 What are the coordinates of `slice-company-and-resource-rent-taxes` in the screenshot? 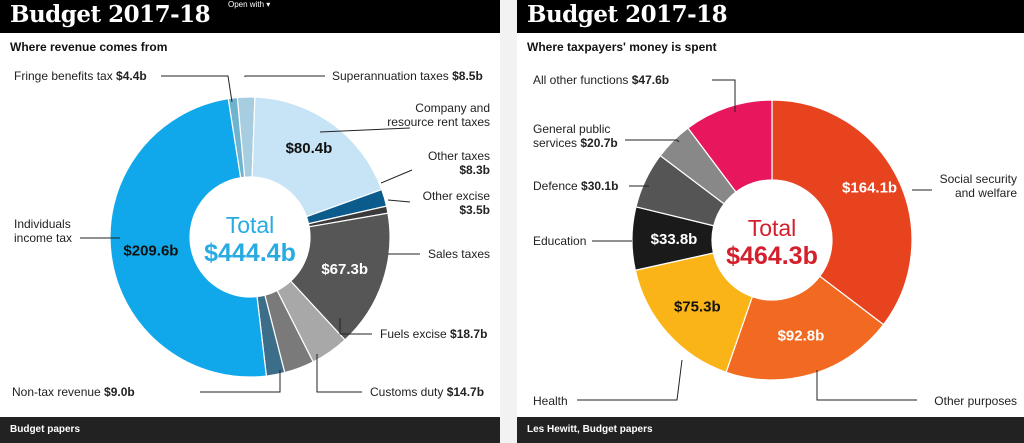 It's located at (317, 157).